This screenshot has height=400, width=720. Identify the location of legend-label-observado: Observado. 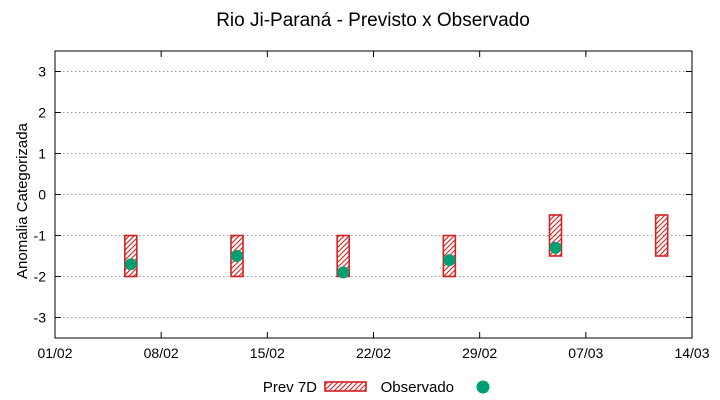
(417, 387).